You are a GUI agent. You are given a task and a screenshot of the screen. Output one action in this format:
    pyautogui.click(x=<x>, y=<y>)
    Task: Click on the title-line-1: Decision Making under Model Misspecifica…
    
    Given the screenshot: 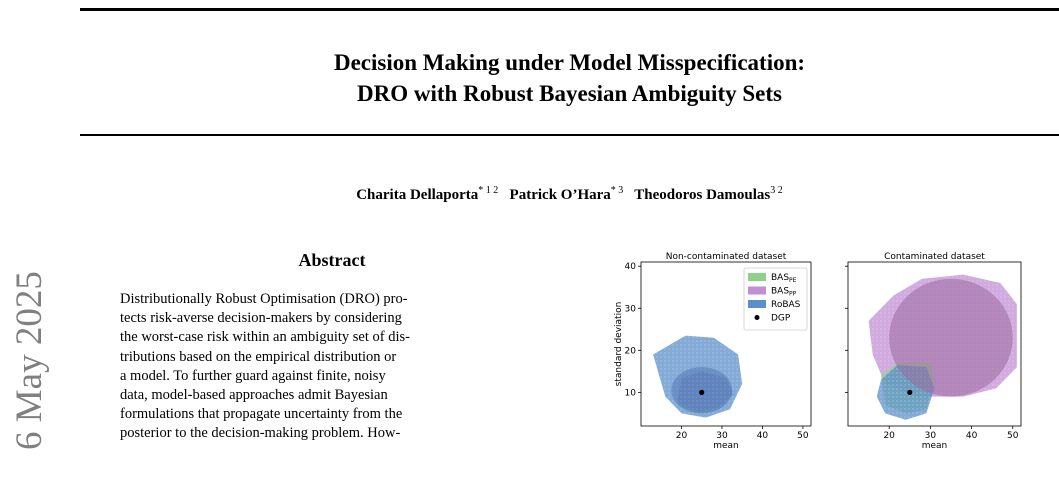 What is the action you would take?
    pyautogui.click(x=569, y=62)
    